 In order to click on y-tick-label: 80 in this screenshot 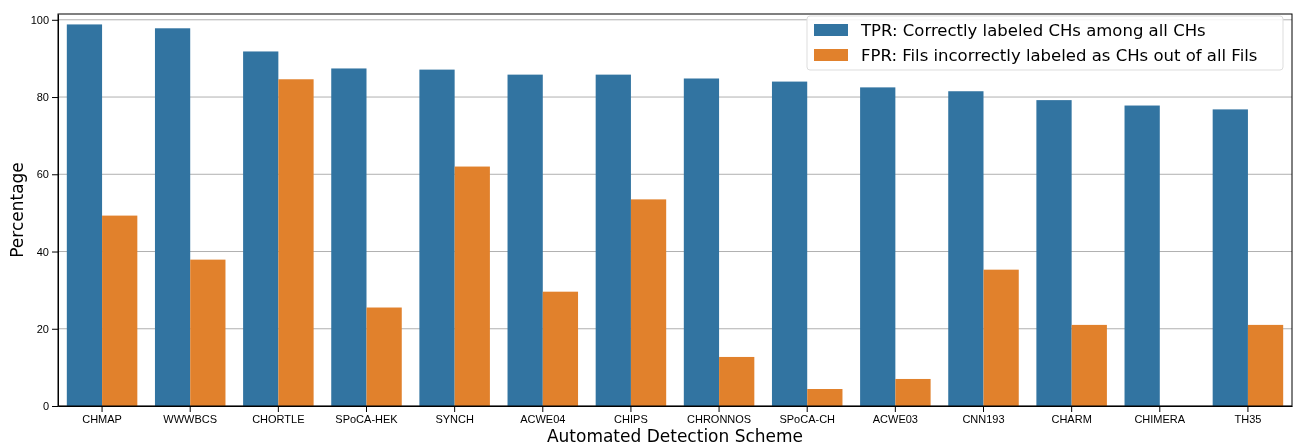, I will do `click(42, 97)`.